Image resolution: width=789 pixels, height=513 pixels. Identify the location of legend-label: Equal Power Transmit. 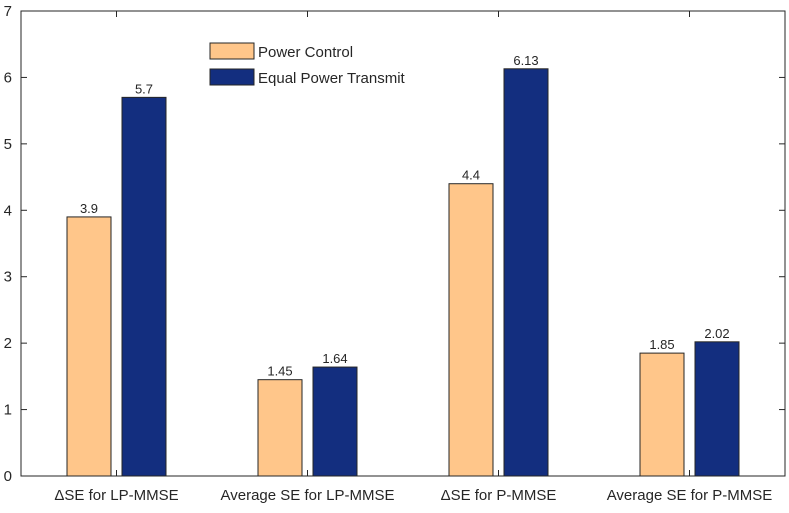
(332, 78).